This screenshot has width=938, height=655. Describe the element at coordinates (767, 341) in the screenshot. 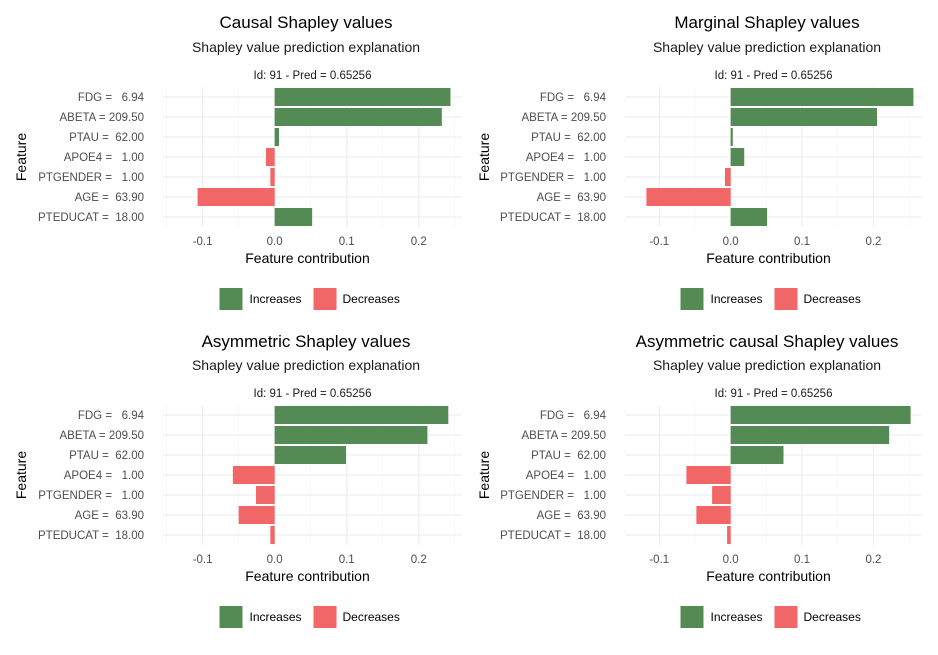

I see `chart-title: Asymmetric causal Shapley values` at that location.